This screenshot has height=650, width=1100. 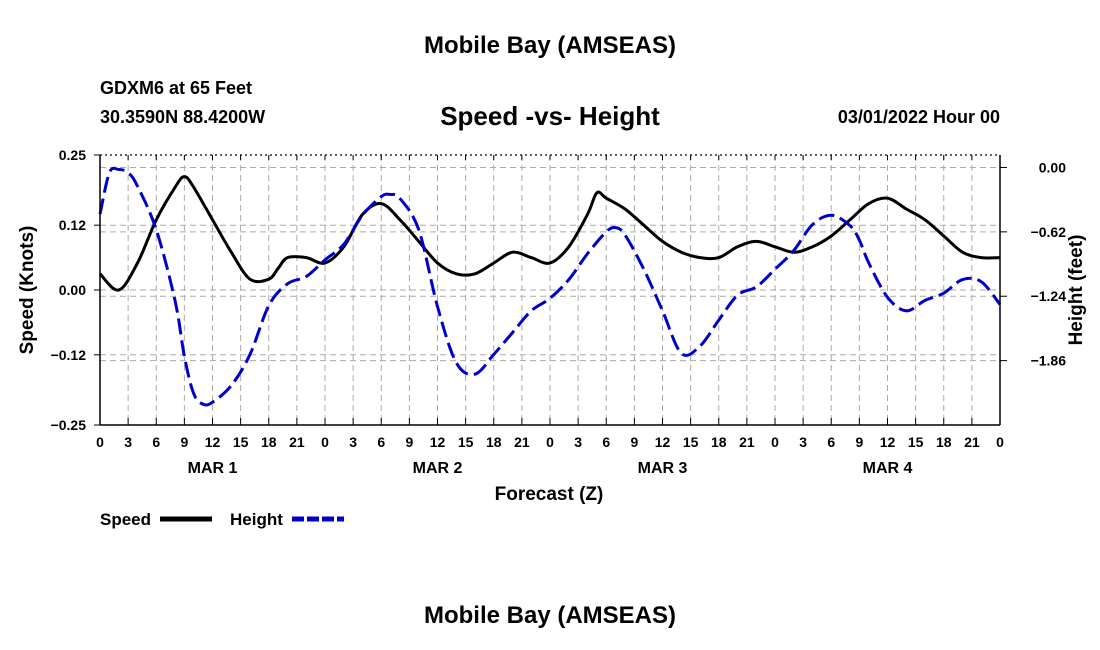 What do you see at coordinates (72, 155) in the screenshot?
I see `left-tick-label: 0.25` at bounding box center [72, 155].